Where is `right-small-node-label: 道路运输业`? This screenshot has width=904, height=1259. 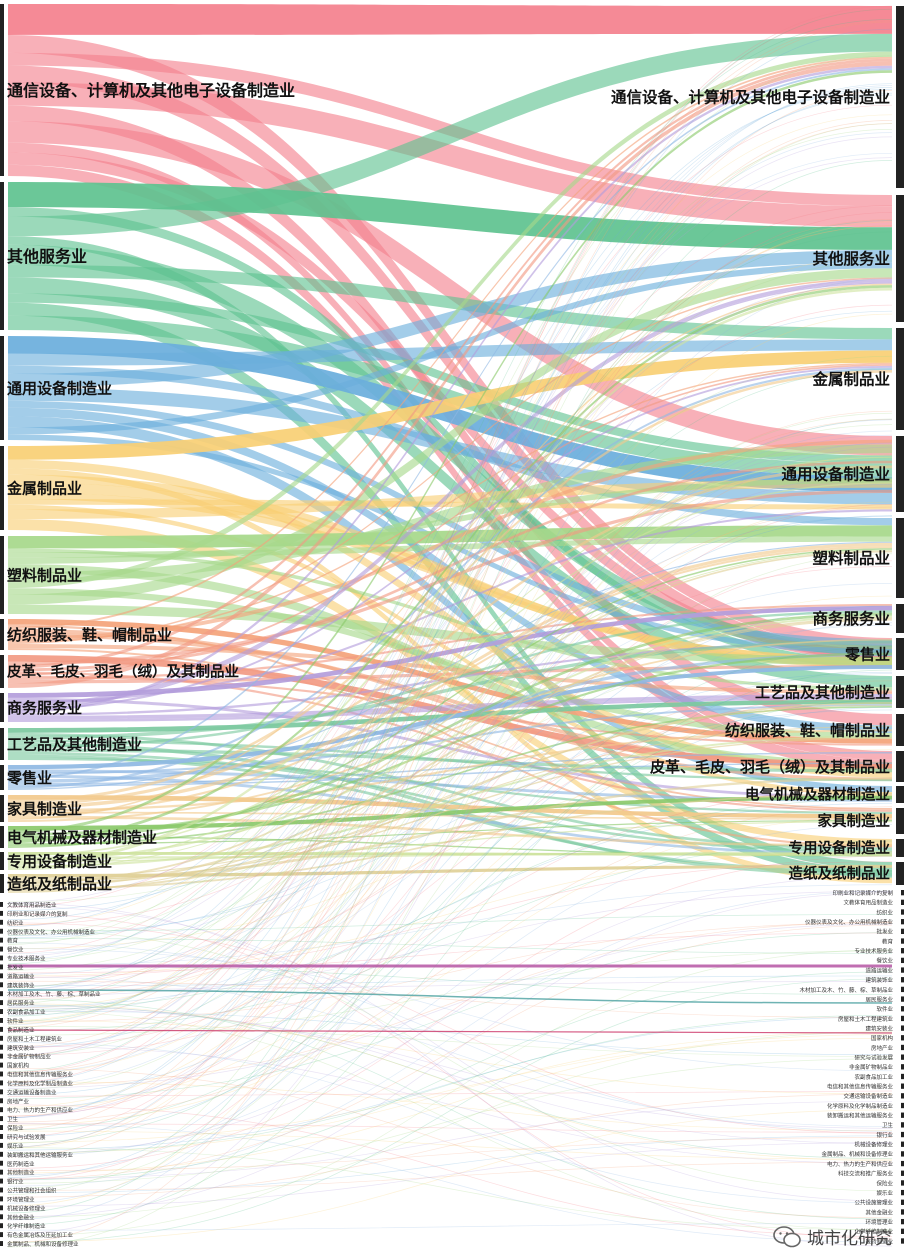
right-small-node-label: 道路运输业 is located at coordinates (879, 970).